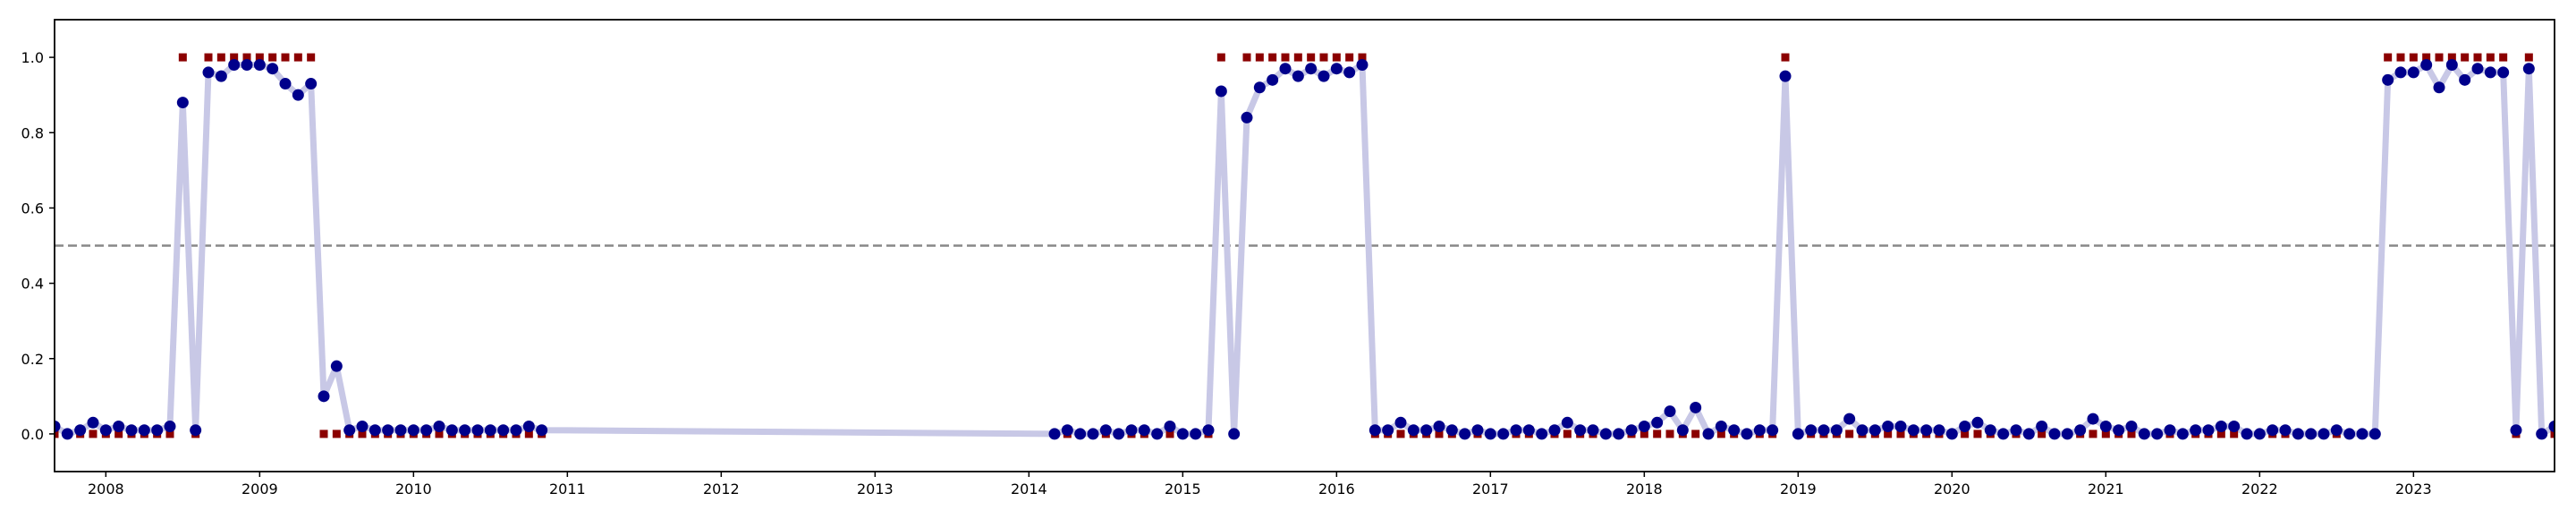 This screenshot has width=2576, height=519. What do you see at coordinates (1029, 489) in the screenshot?
I see `x-tick-label: 2014` at bounding box center [1029, 489].